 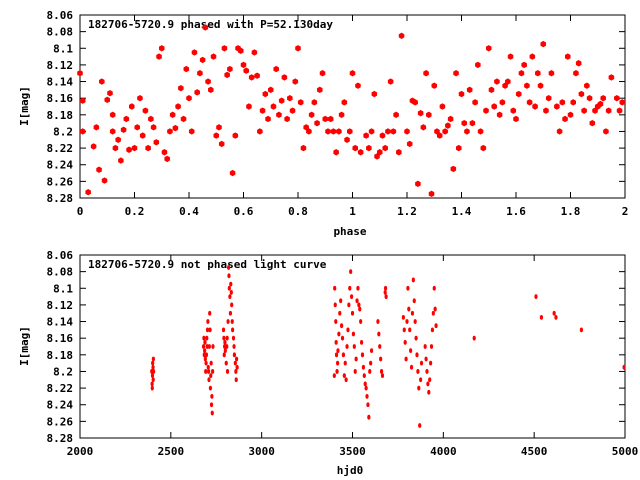 What do you see at coordinates (298, 211) in the screenshot?
I see `x-tick-label: 0.8` at bounding box center [298, 211].